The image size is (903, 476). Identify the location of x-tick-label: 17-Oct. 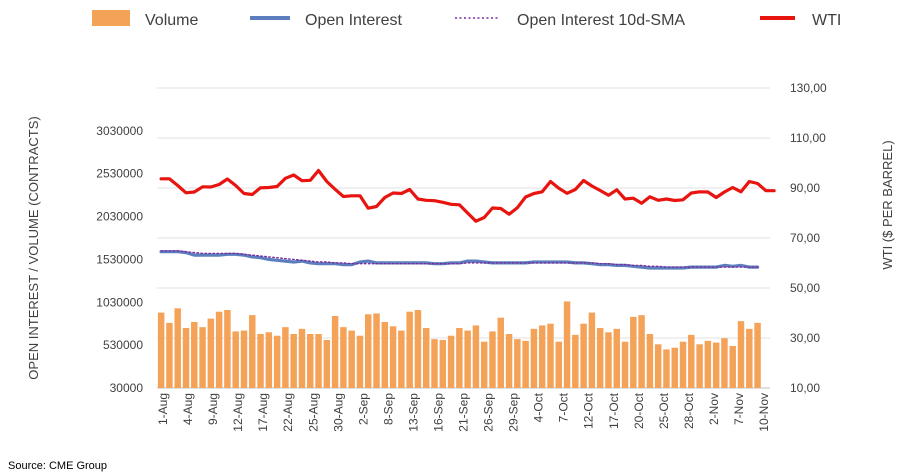
(614, 410).